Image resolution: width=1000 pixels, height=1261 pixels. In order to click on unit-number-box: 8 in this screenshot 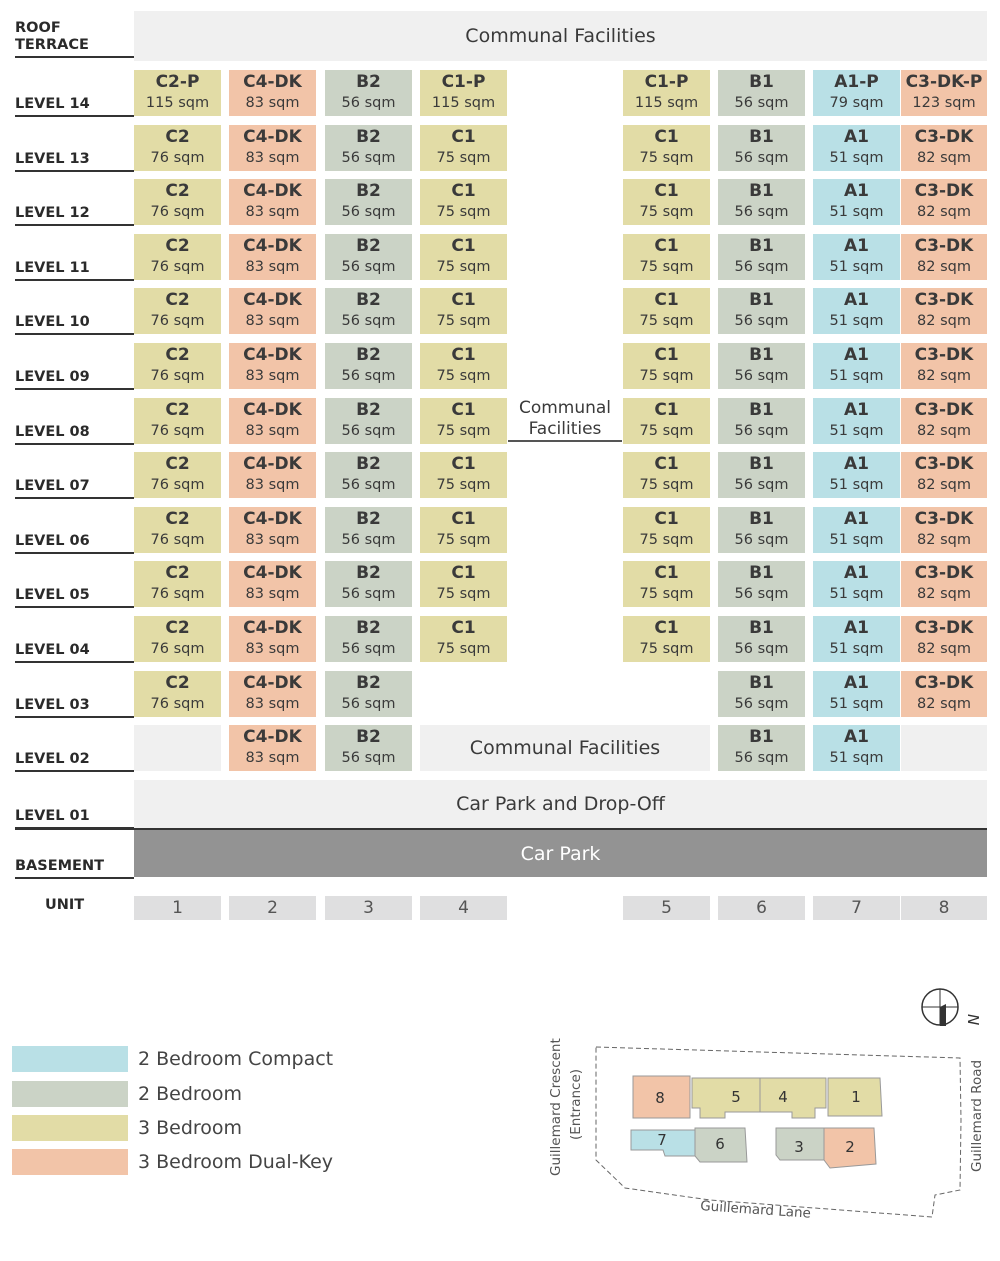, I will do `click(944, 908)`.